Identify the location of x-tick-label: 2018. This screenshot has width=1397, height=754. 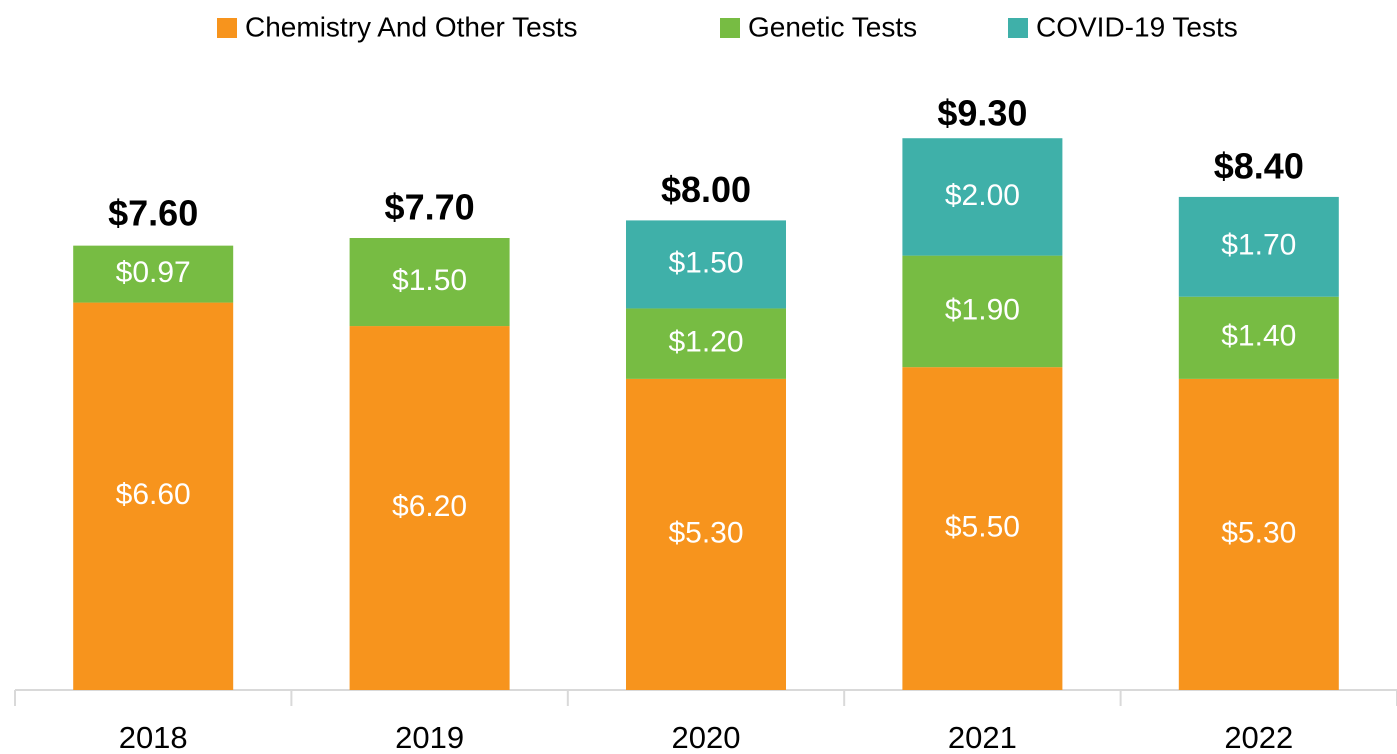
(153, 737).